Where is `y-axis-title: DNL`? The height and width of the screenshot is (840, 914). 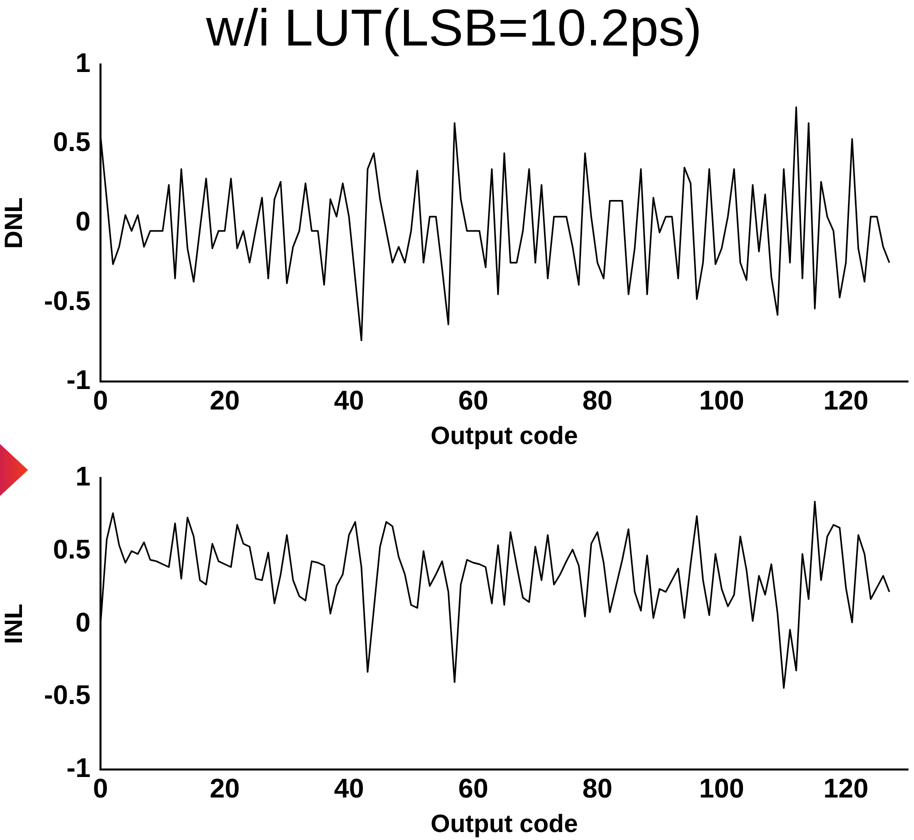 y-axis-title: DNL is located at coordinates (14, 223).